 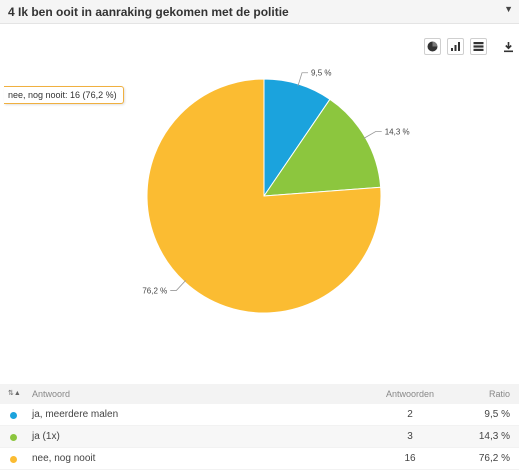 What do you see at coordinates (494, 436) in the screenshot?
I see `row-ratio: 14,3 %` at bounding box center [494, 436].